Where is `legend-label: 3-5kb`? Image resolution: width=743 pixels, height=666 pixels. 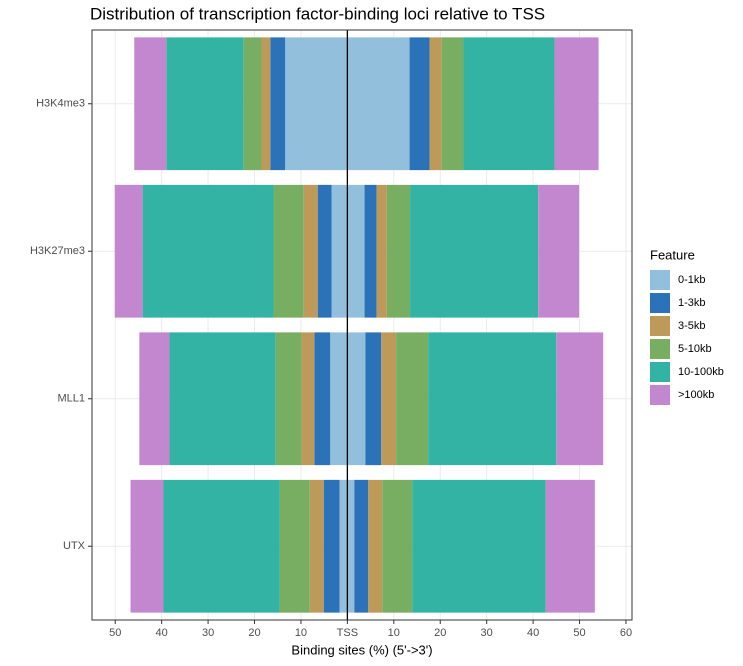 legend-label: 3-5kb is located at coordinates (692, 326).